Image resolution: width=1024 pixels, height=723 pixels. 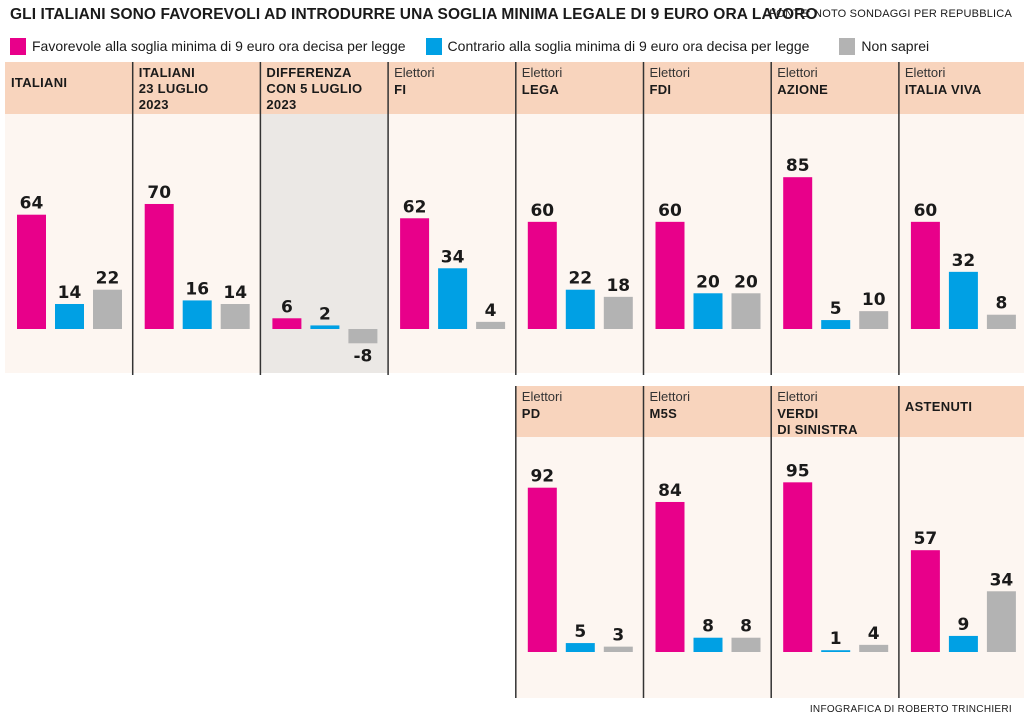 What do you see at coordinates (69, 217) in the screenshot?
I see `panel-italiani: ITALIANI 64 14 22` at bounding box center [69, 217].